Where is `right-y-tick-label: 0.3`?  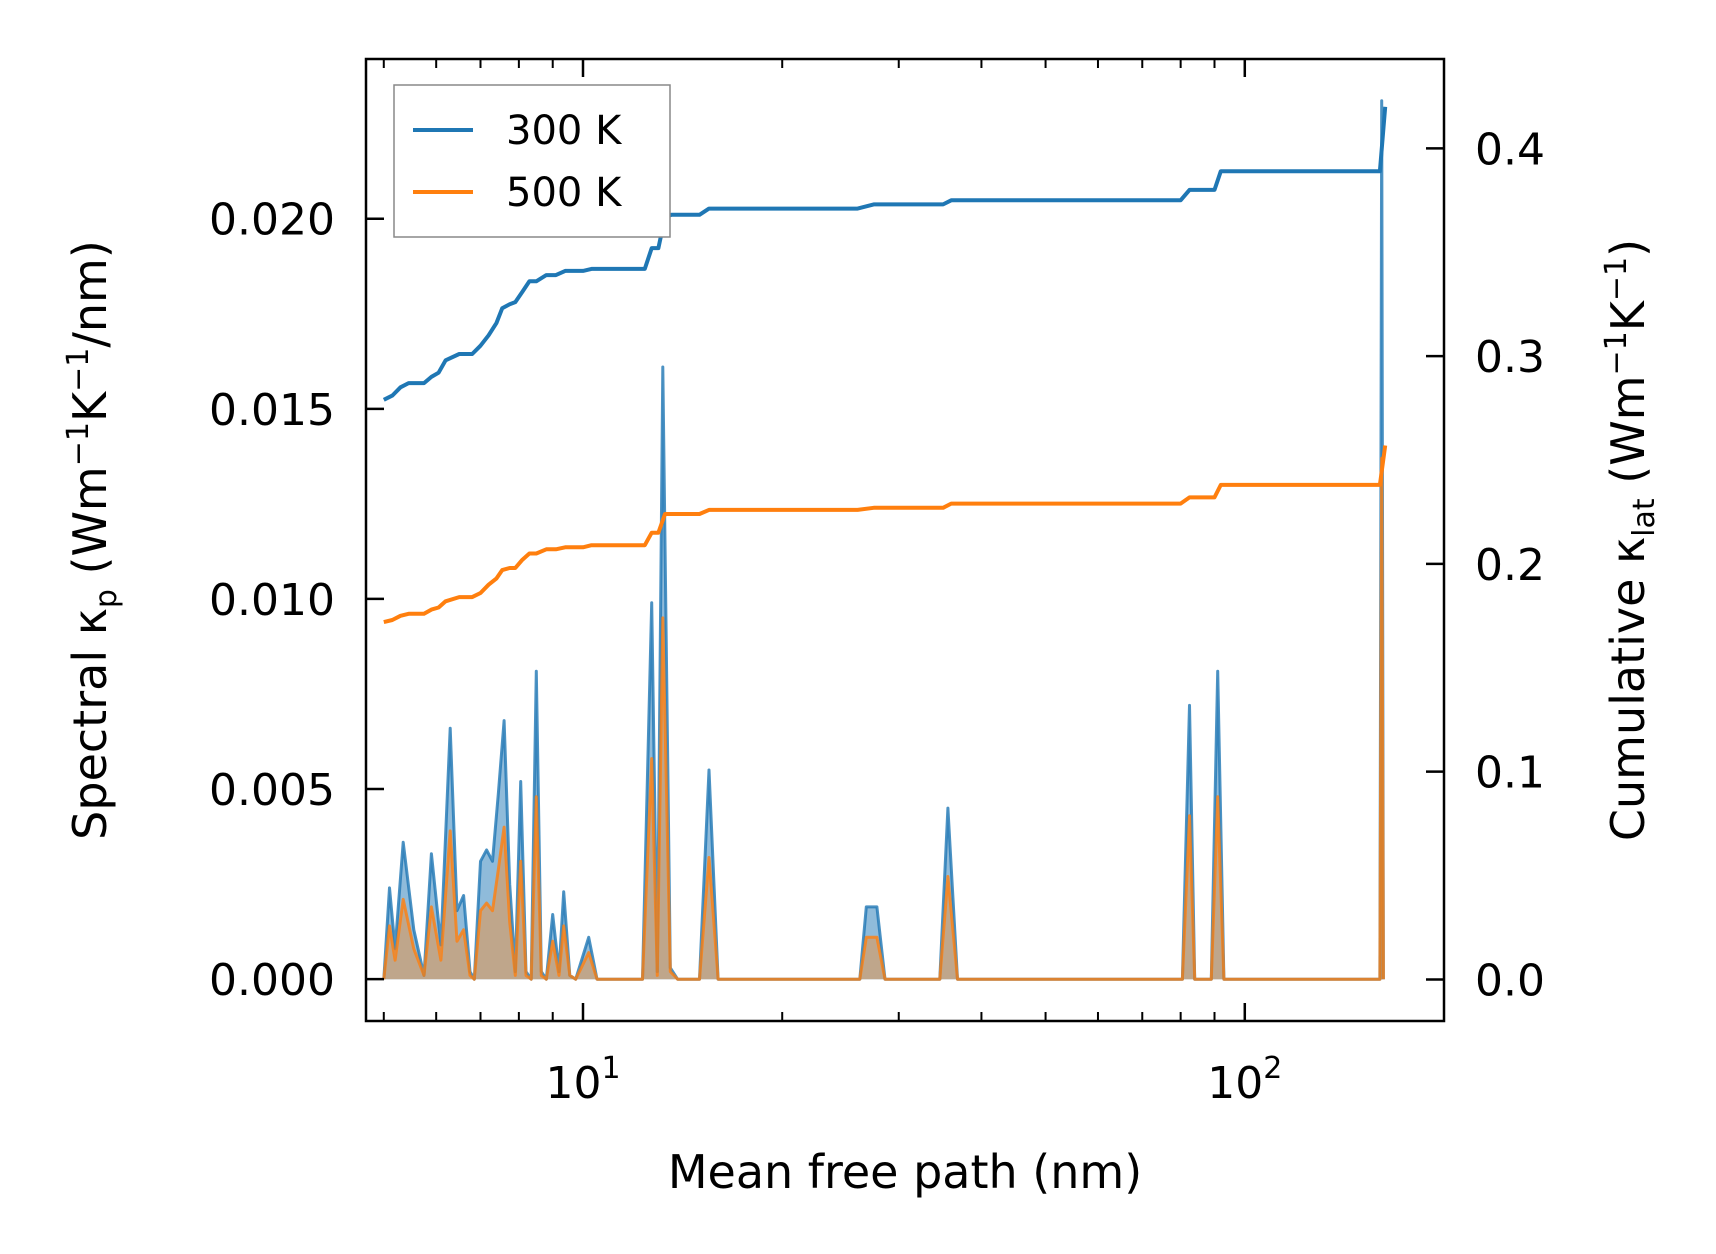
right-y-tick-label: 0.3 is located at coordinates (1510, 357).